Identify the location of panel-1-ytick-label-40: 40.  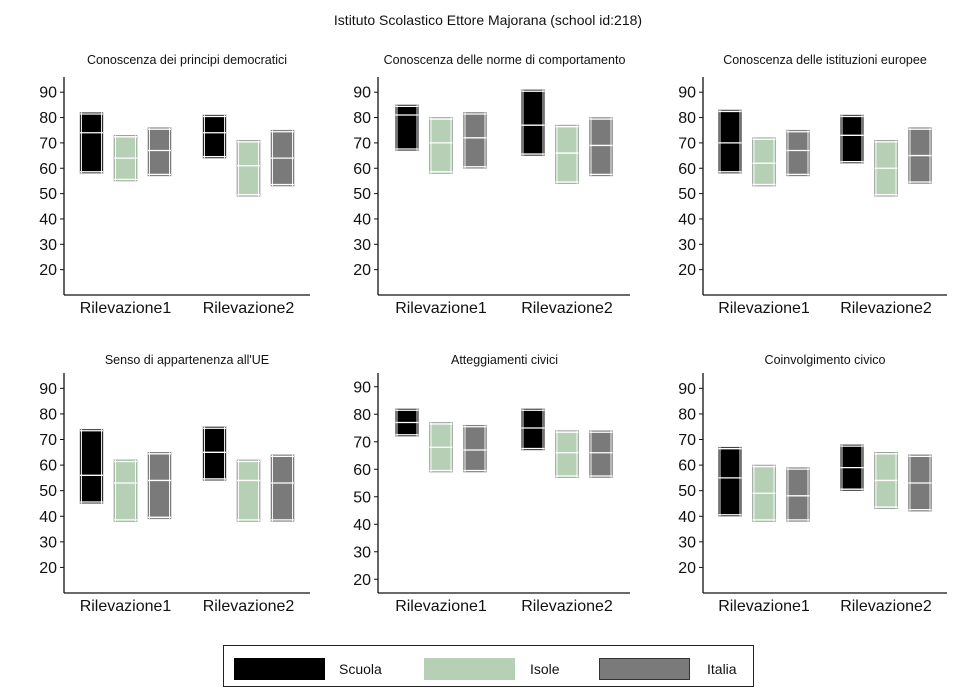
(48, 219).